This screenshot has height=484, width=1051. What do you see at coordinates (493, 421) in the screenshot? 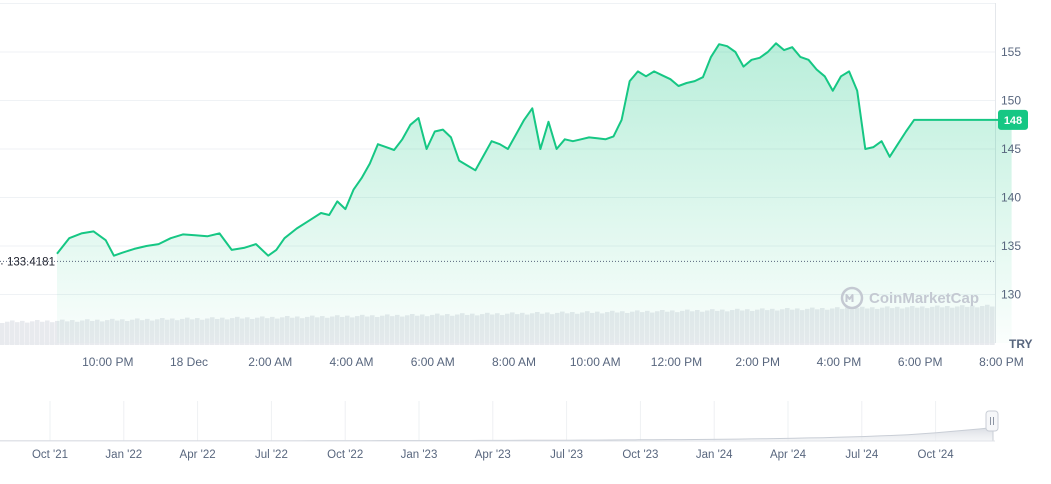
I see `navigator-grid` at bounding box center [493, 421].